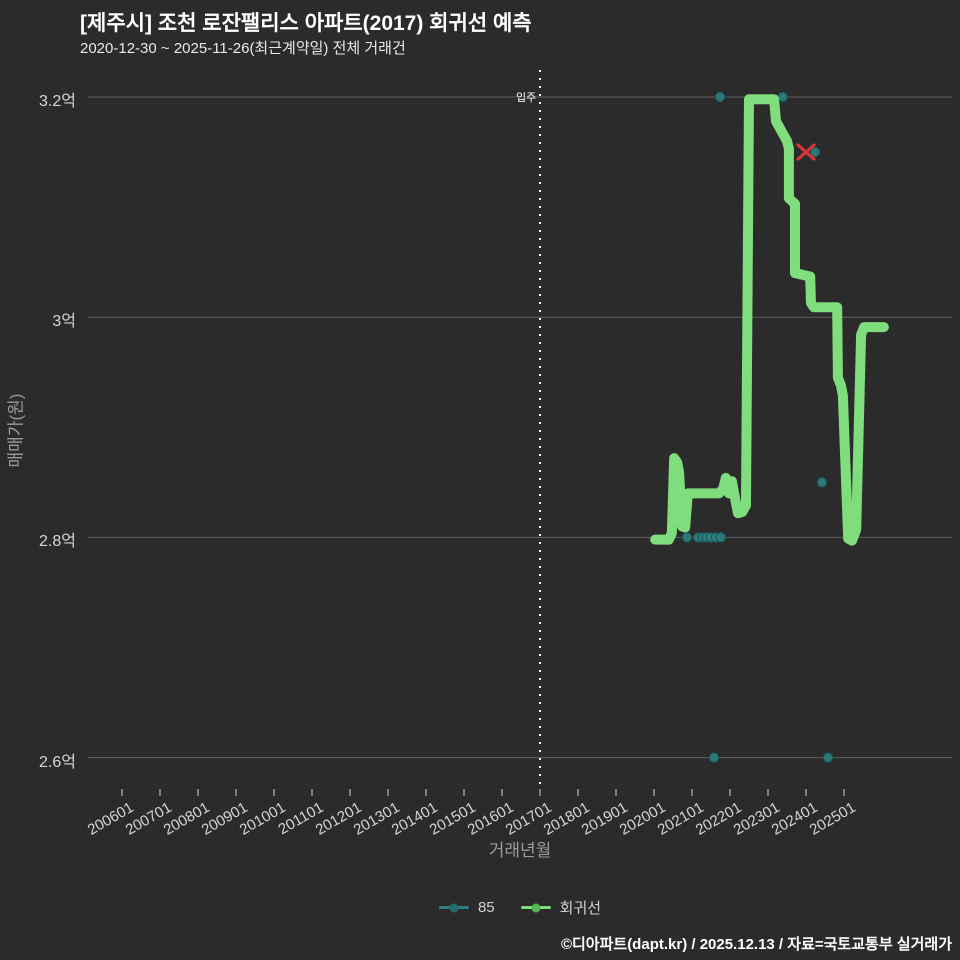 The image size is (960, 960). I want to click on y-tick-label: 2.8억, so click(57, 542).